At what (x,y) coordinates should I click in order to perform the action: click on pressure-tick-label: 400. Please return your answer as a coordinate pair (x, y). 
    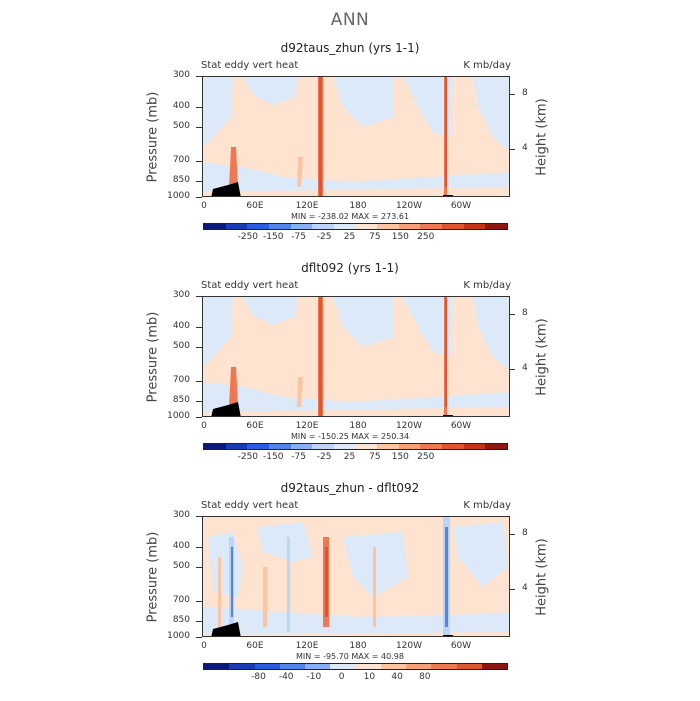
    Looking at the image, I should click on (181, 326).